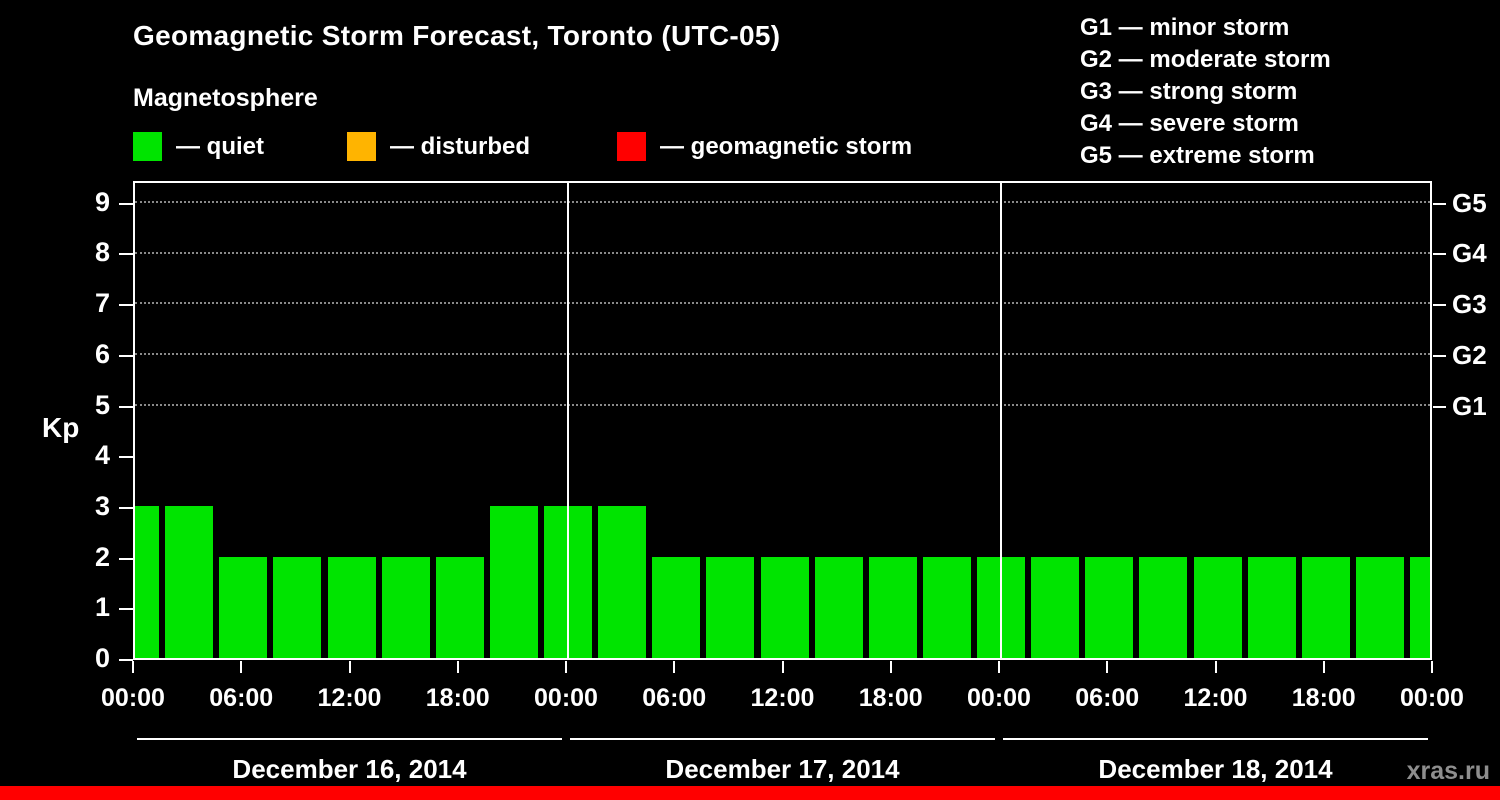 The height and width of the screenshot is (800, 1500). I want to click on day-label: December 17, 2014, so click(782, 769).